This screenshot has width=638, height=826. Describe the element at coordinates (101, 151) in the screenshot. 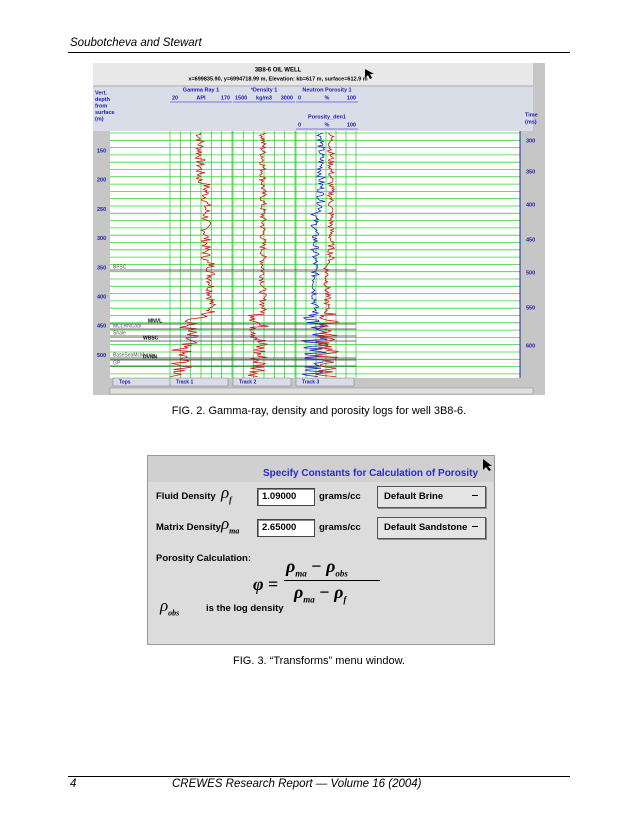

I see `depth-tick: 150` at that location.